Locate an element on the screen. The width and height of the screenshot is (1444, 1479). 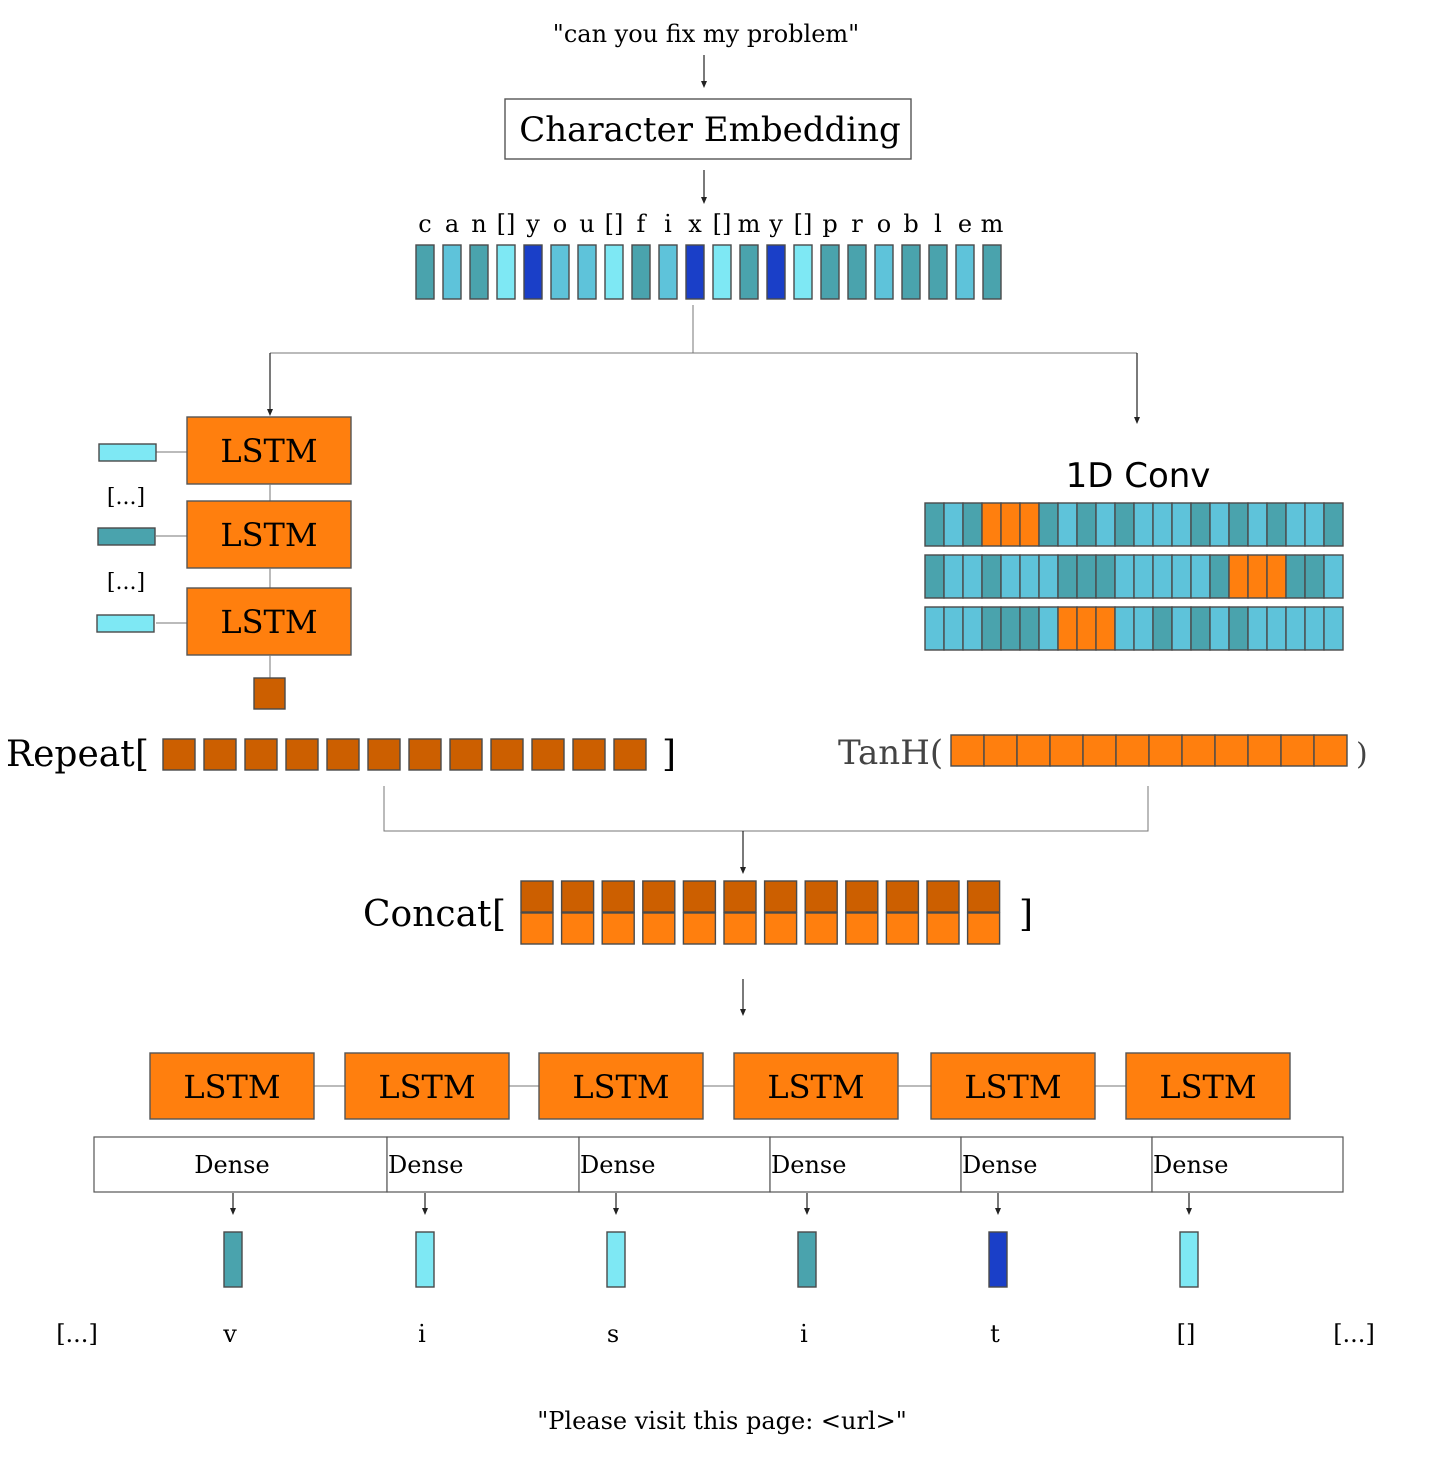
encoder-input-vector is located at coordinates (126, 536).